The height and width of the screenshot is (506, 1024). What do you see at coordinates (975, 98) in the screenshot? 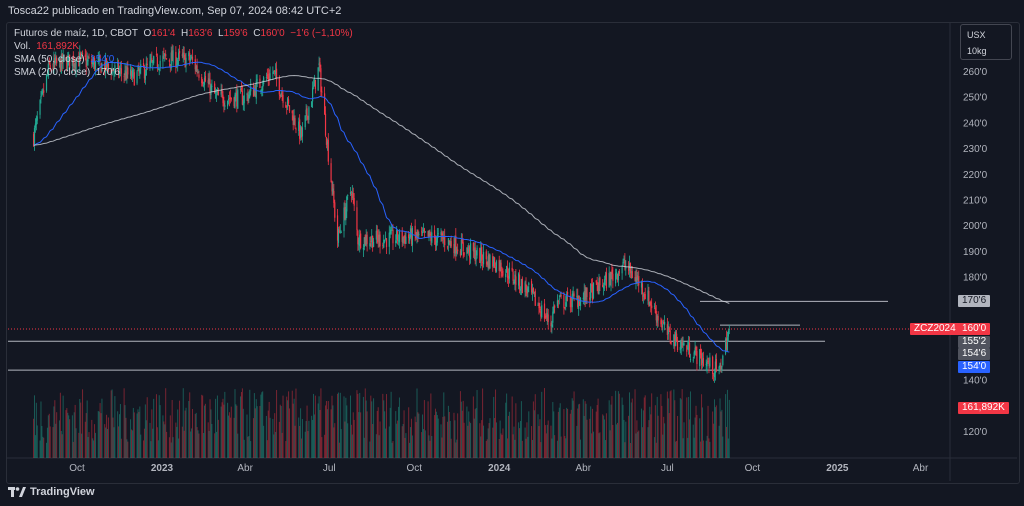
I see `y-tick-label: 250'0` at bounding box center [975, 98].